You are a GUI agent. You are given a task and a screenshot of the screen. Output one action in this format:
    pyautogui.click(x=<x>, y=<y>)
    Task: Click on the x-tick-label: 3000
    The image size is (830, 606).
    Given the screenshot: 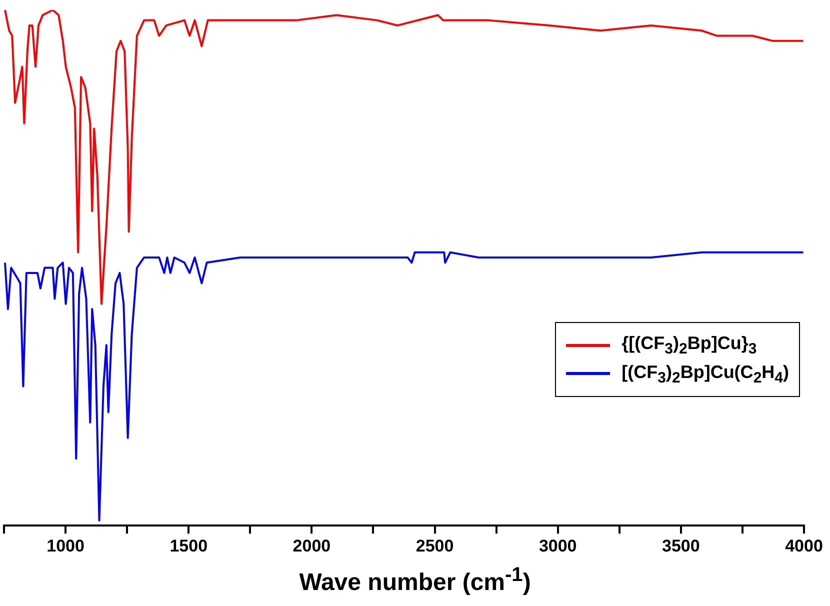 What is the action you would take?
    pyautogui.click(x=557, y=546)
    